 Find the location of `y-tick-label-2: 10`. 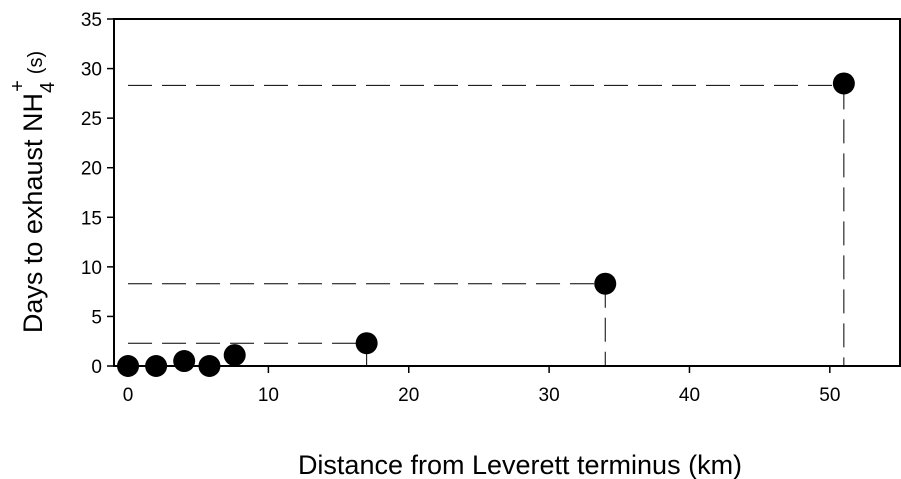

y-tick-label-2: 10 is located at coordinates (91, 268).